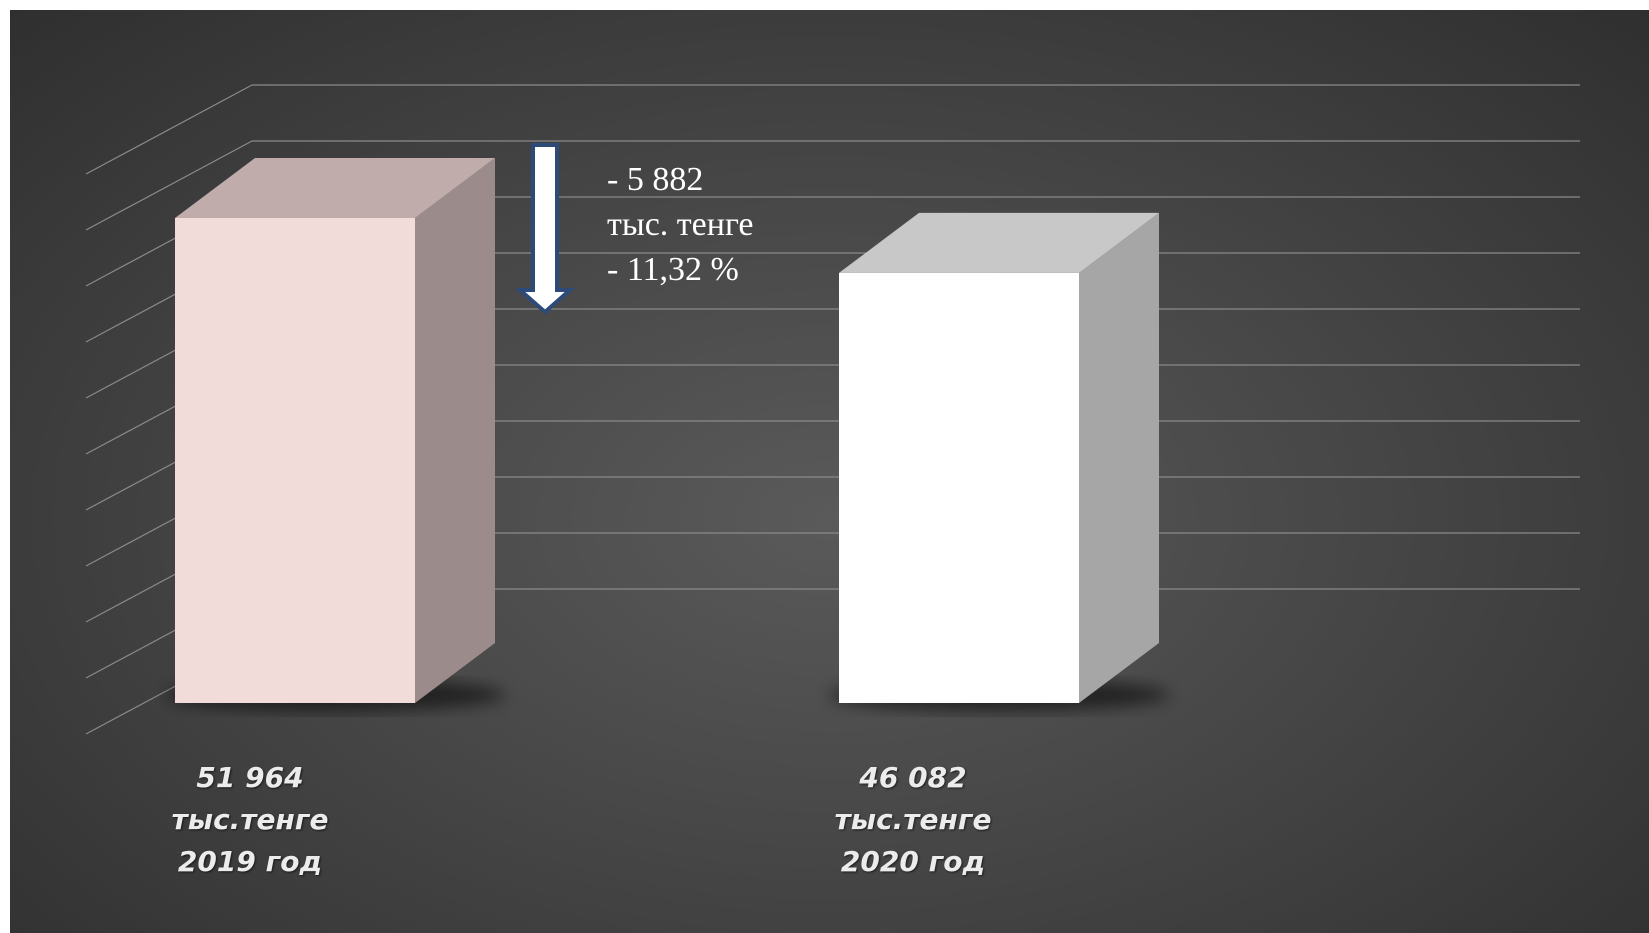  I want to click on down-arrow-icon, so click(545, 229).